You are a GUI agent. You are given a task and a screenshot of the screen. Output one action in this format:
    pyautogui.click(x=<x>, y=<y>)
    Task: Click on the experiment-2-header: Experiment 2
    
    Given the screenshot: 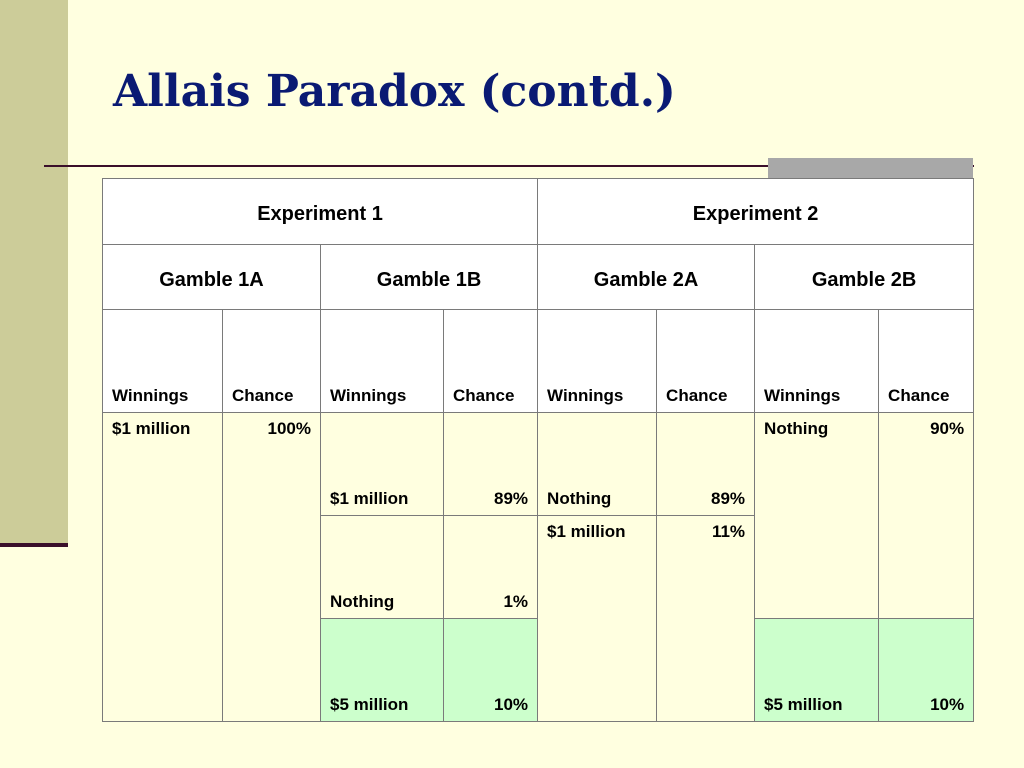 What is the action you would take?
    pyautogui.click(x=756, y=211)
    